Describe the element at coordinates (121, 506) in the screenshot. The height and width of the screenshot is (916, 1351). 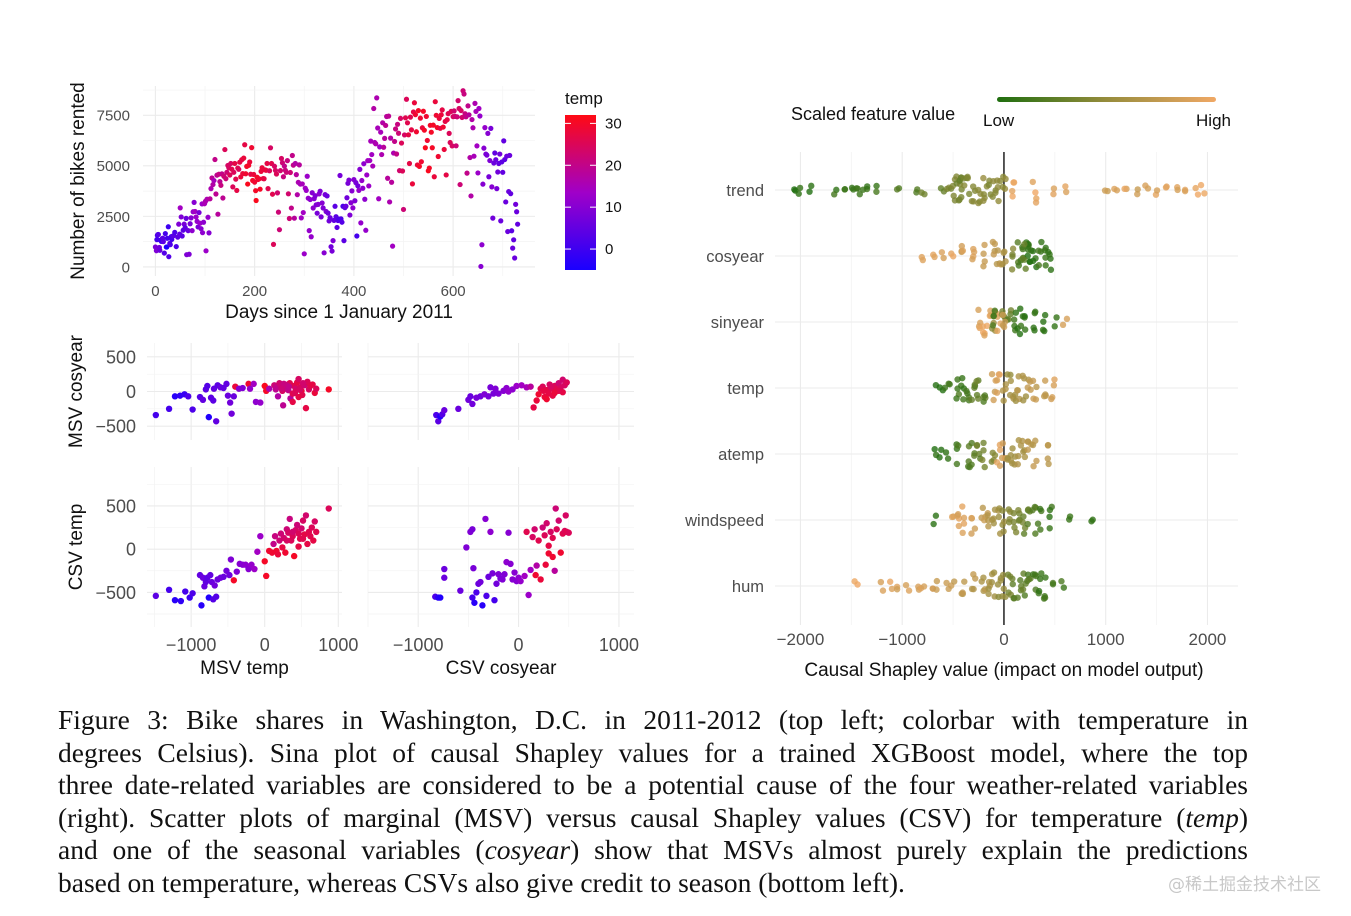
I see `y-tick-label: 500` at that location.